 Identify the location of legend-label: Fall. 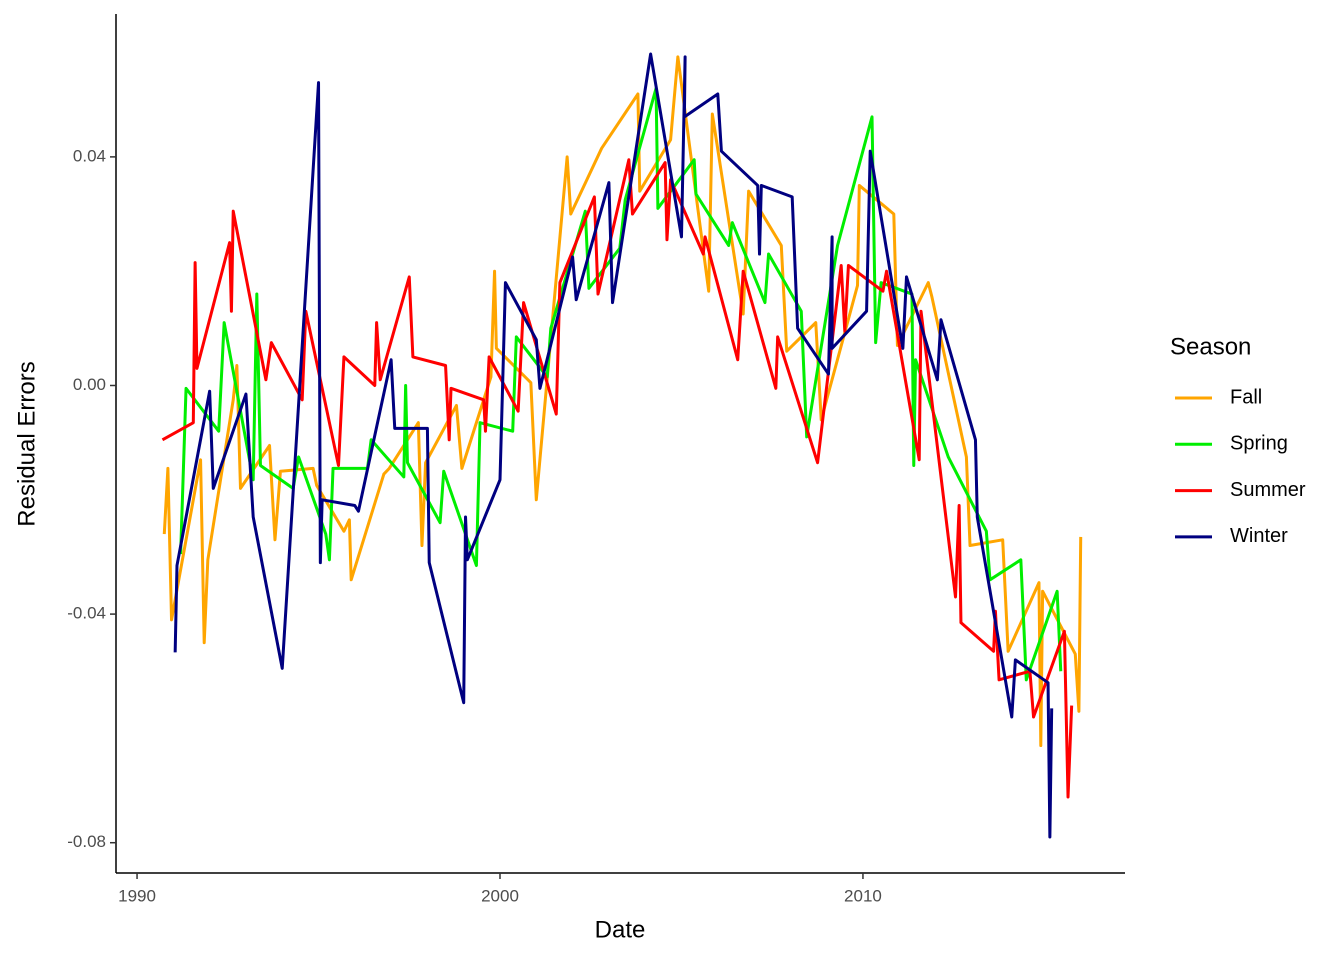
(1246, 397).